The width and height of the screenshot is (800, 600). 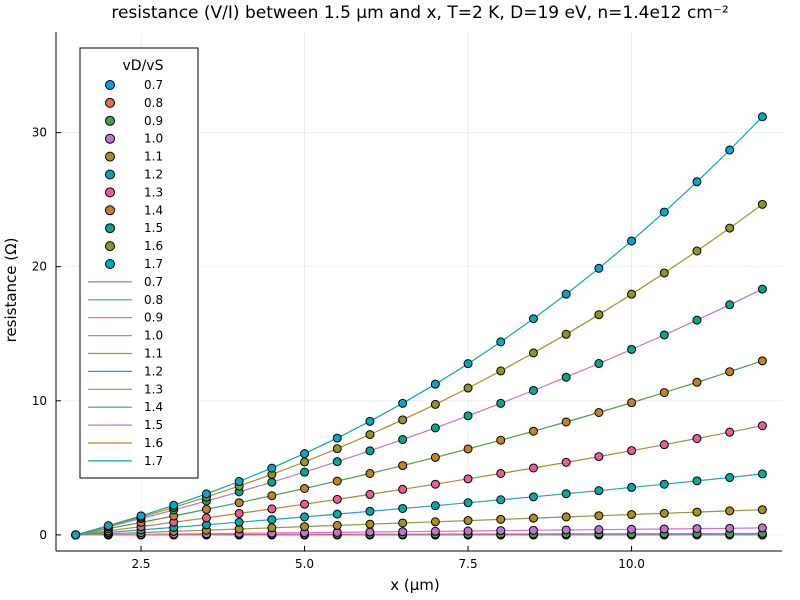 What do you see at coordinates (419, 504) in the screenshot?
I see `series-line-1.2` at bounding box center [419, 504].